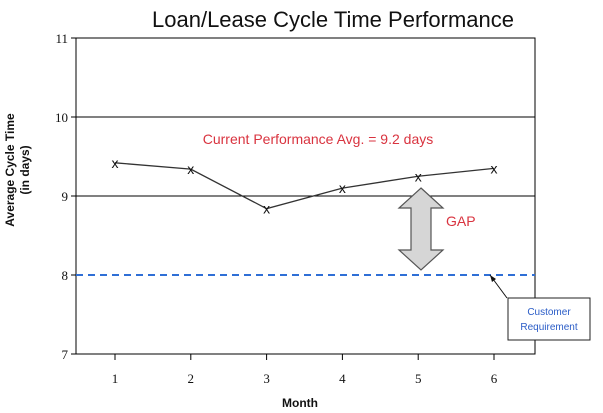 This screenshot has height=413, width=603. What do you see at coordinates (305, 370) in the screenshot?
I see `x-axis-ticks: 1 2 3 4 5 6` at bounding box center [305, 370].